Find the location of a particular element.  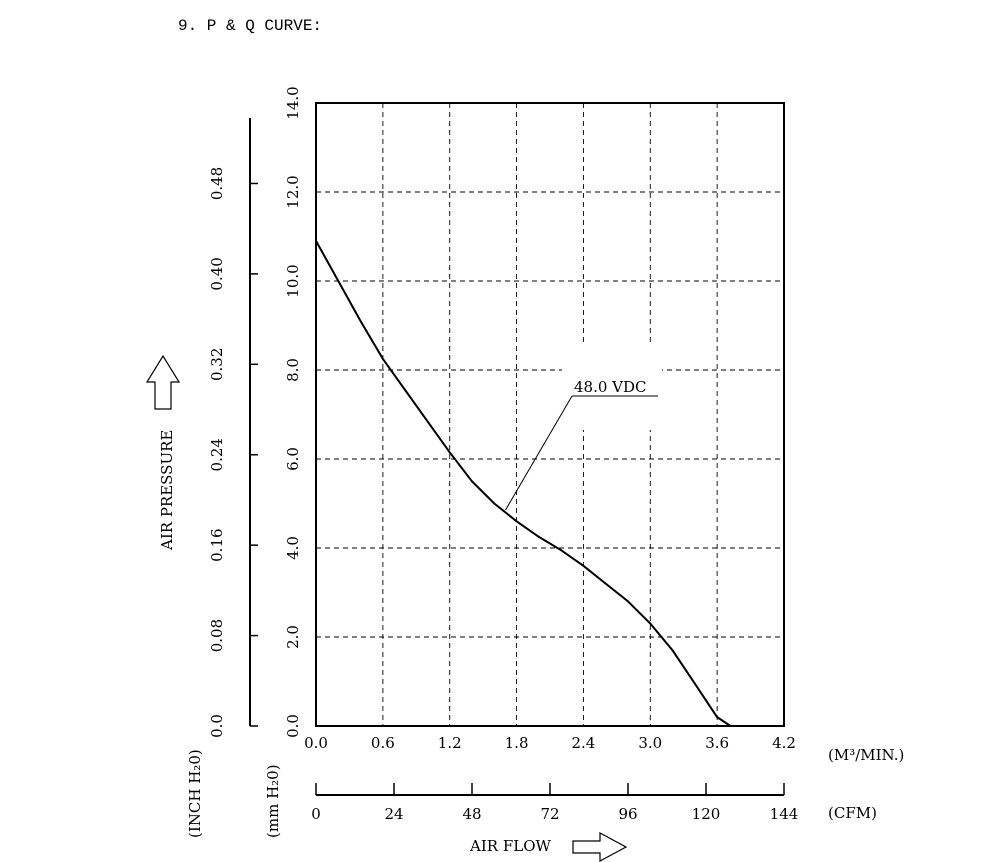

x-axis-title: AIR FLOW is located at coordinates (510, 846).